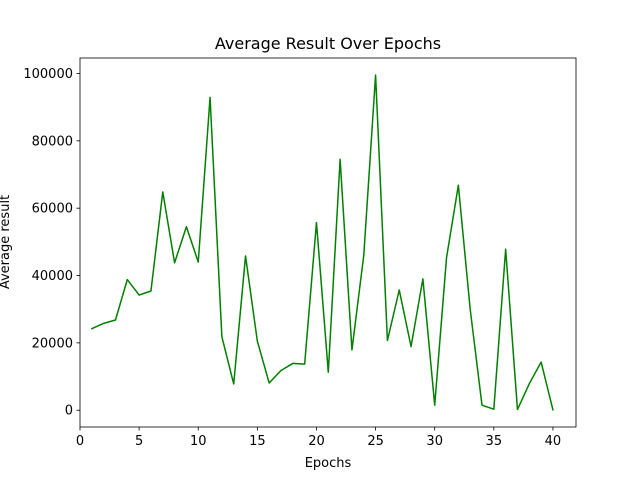 The height and width of the screenshot is (484, 640). Describe the element at coordinates (80, 441) in the screenshot. I see `x-tick-label: 0` at that location.